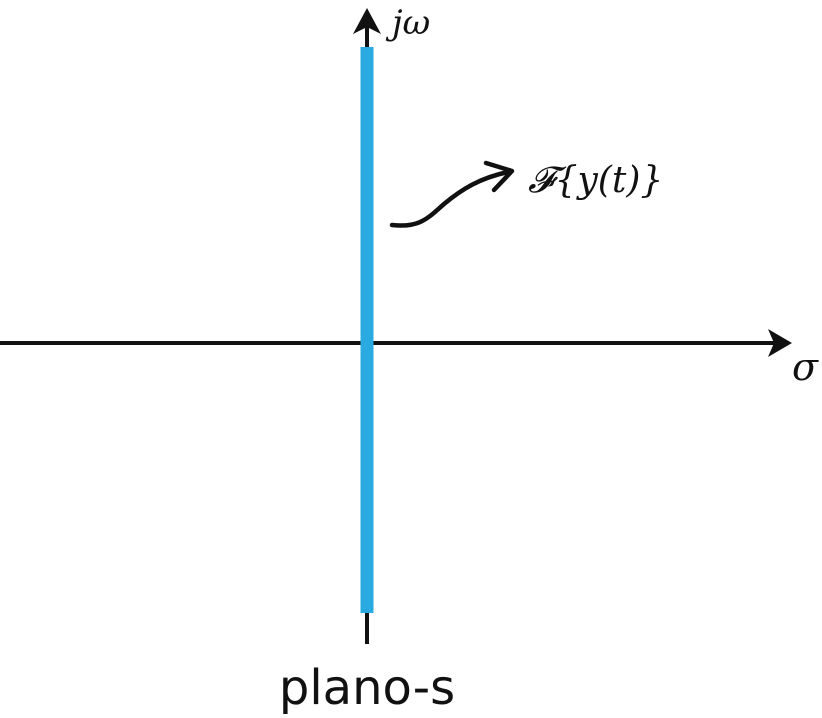  I want to click on annotation-arrow-curve, so click(450, 198).